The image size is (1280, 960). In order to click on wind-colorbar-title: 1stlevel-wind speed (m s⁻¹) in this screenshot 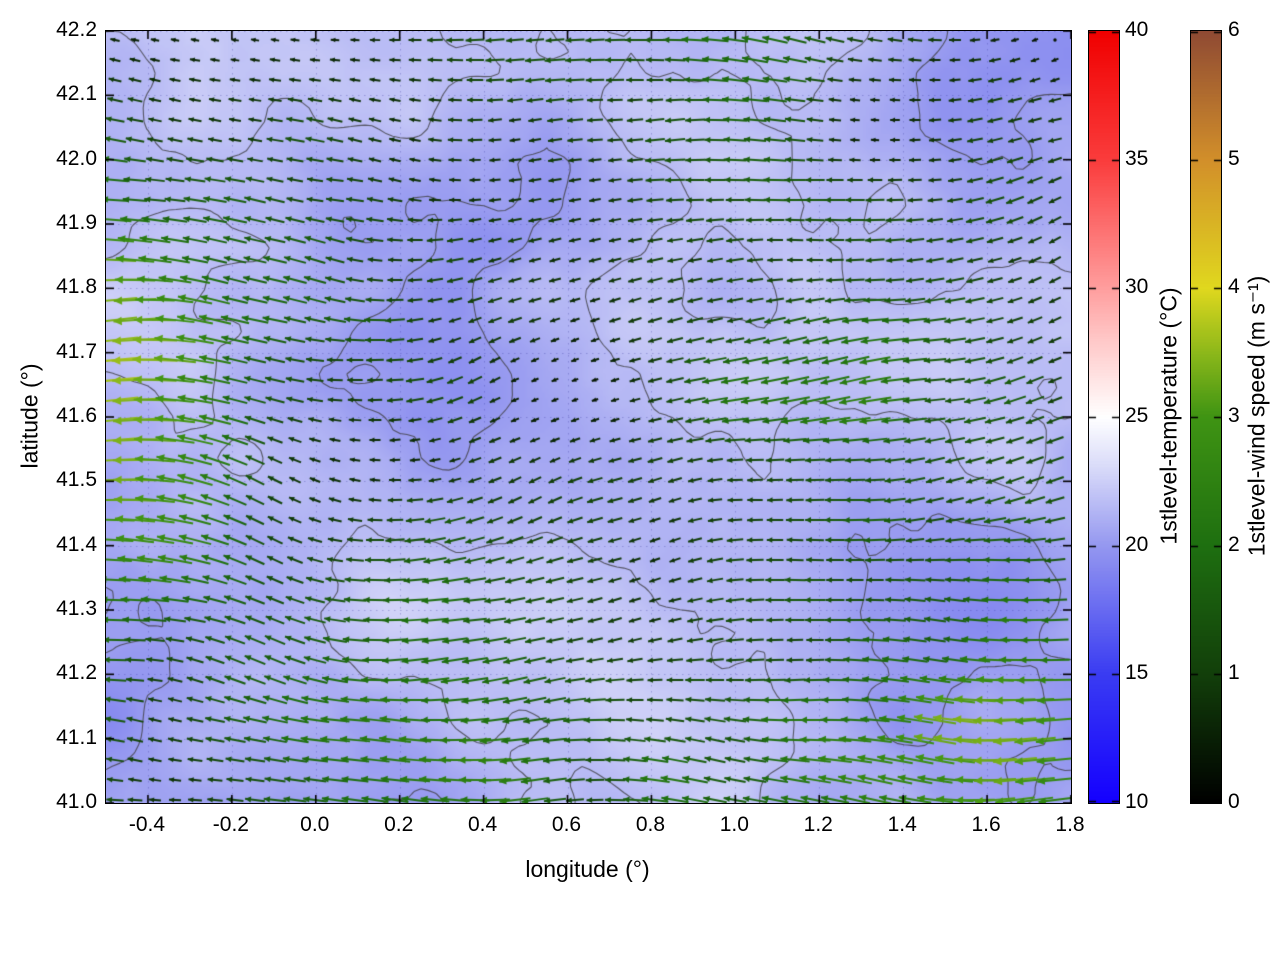, I will do `click(1256, 416)`.